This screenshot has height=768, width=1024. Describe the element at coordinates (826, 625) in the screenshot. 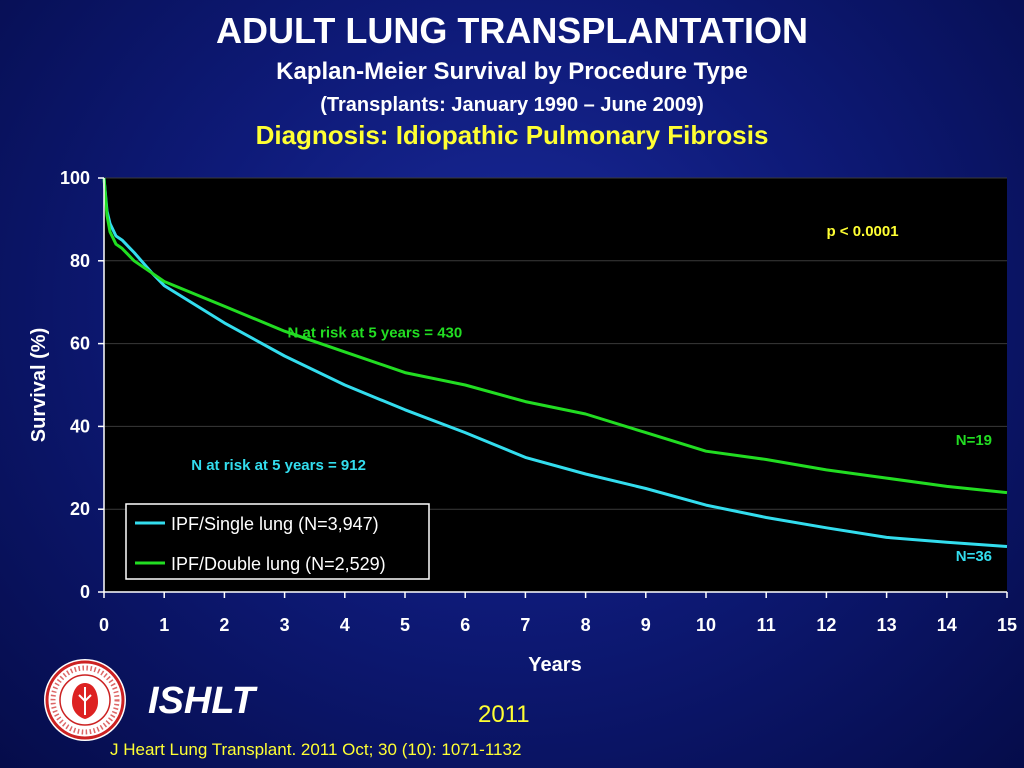

I see `x-tick-label: 12` at that location.